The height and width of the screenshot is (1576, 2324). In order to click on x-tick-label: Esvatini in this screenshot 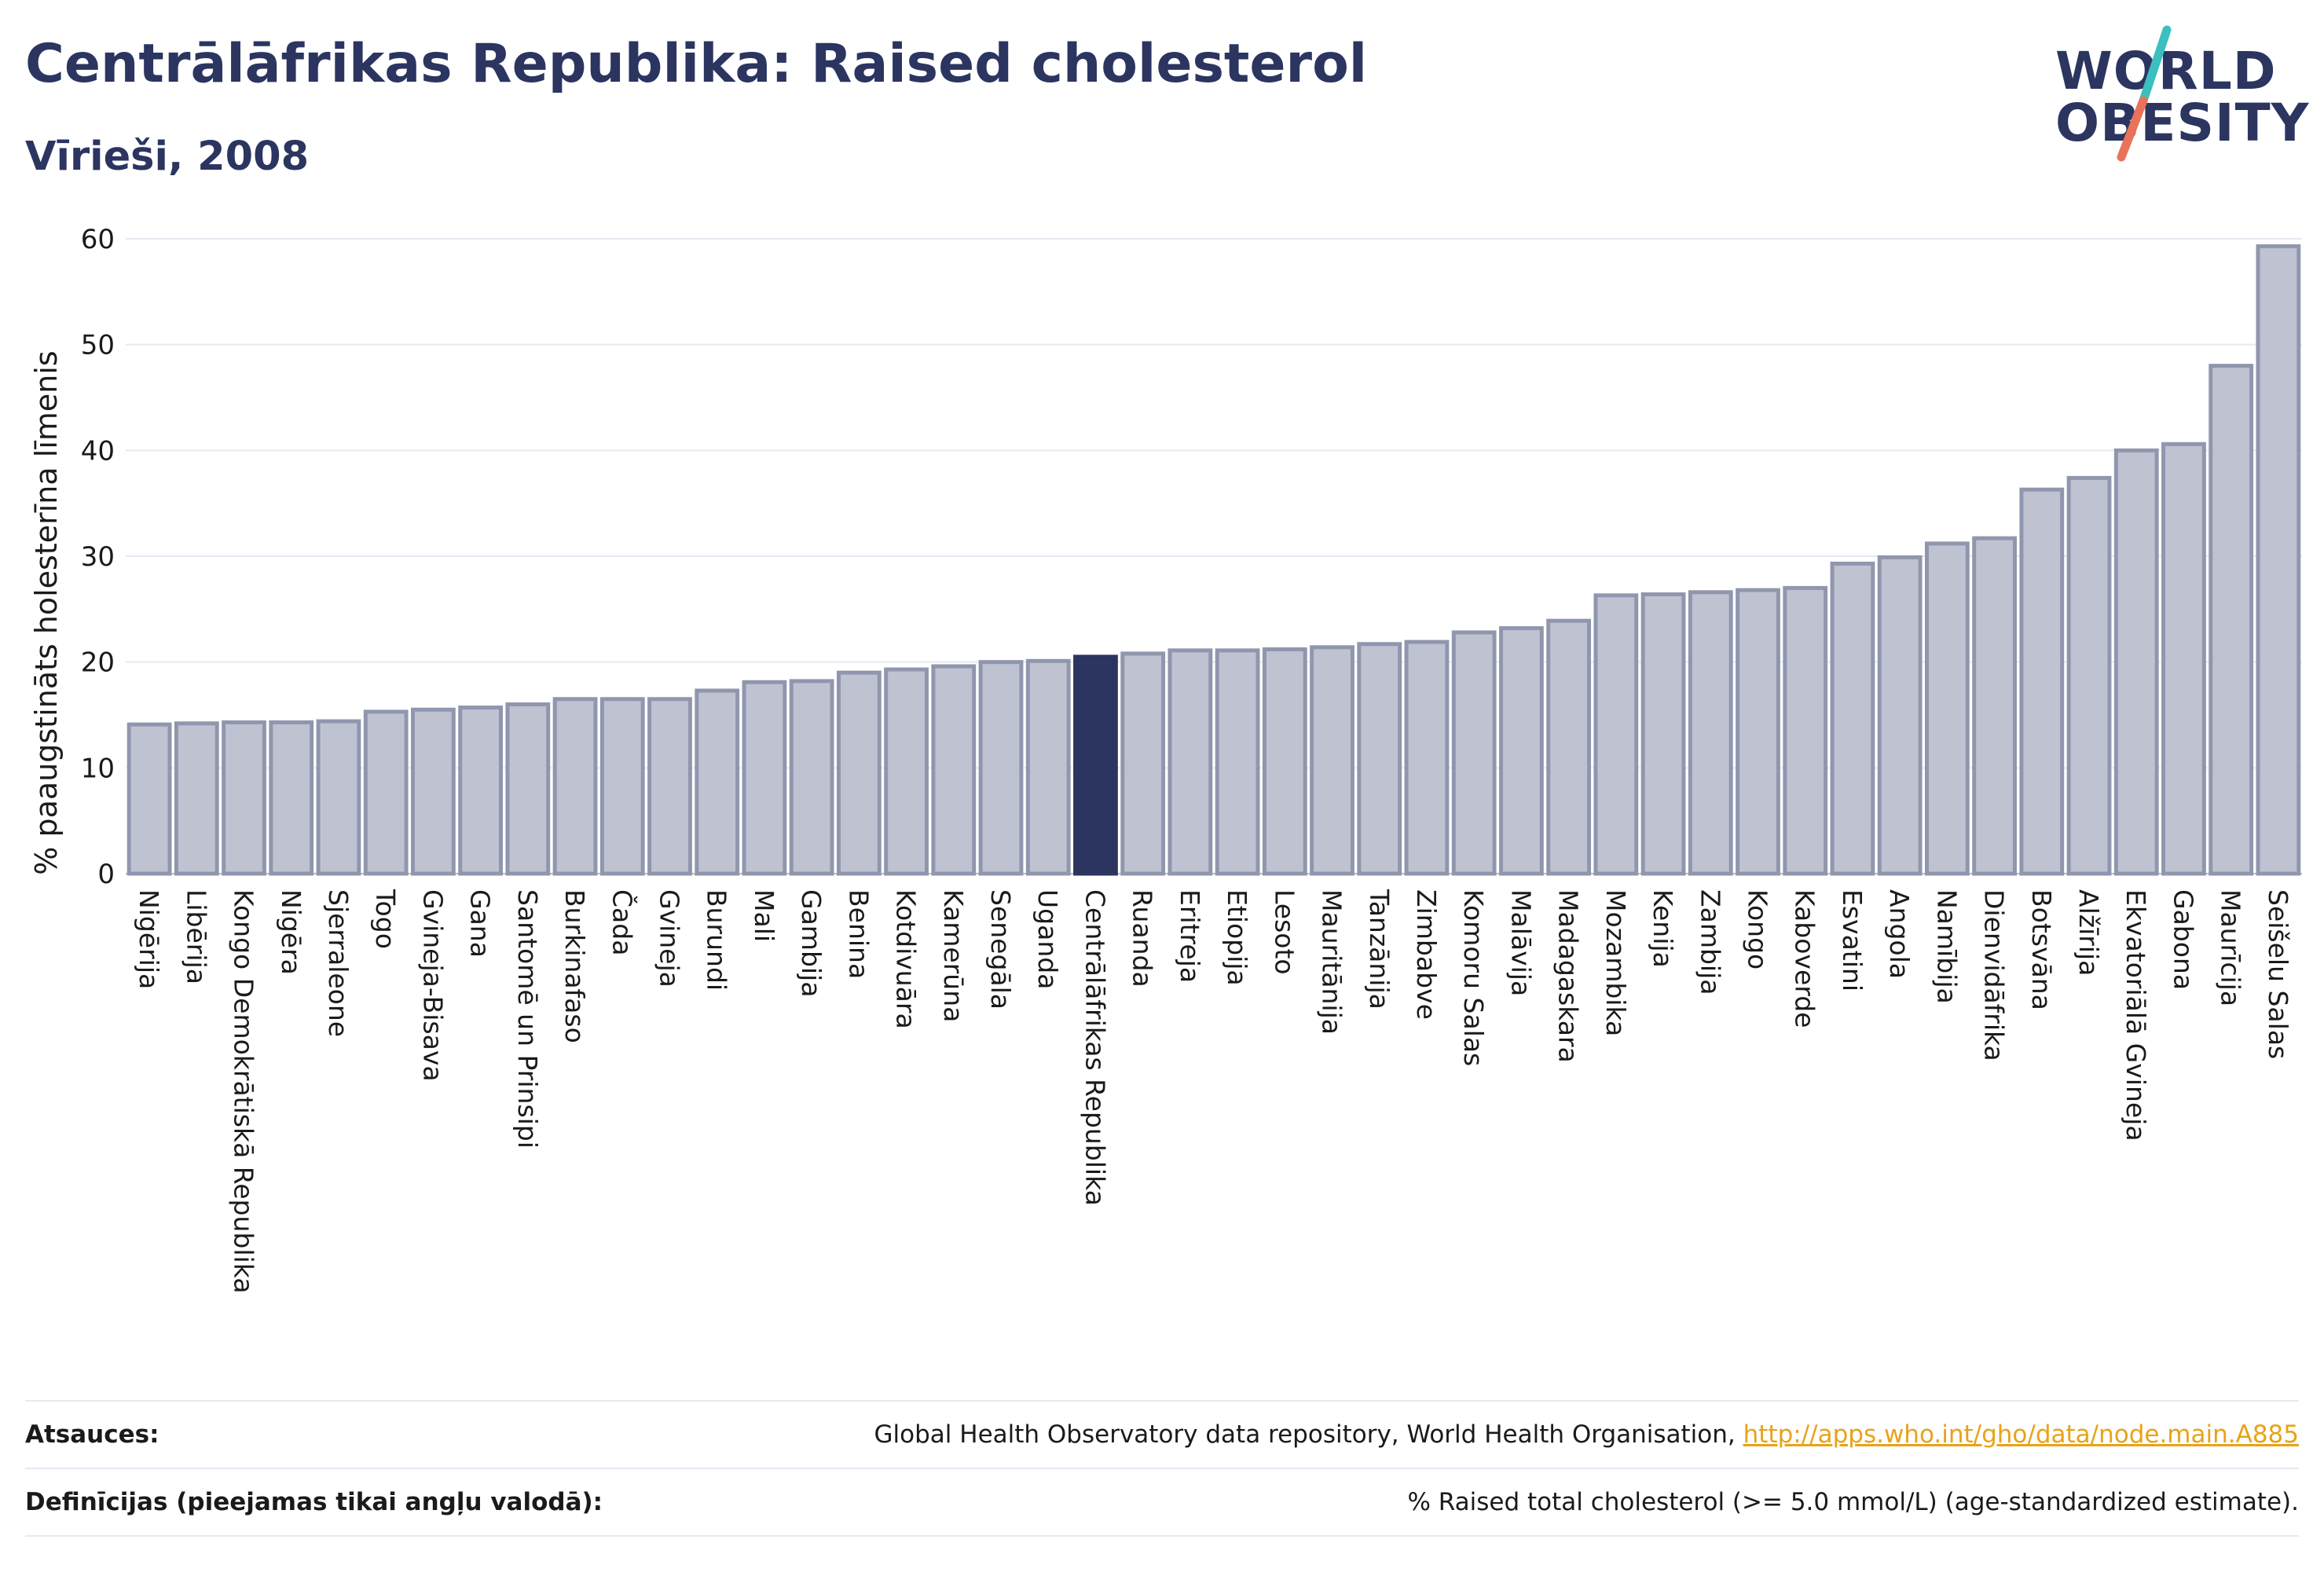, I will do `click(1852, 940)`.